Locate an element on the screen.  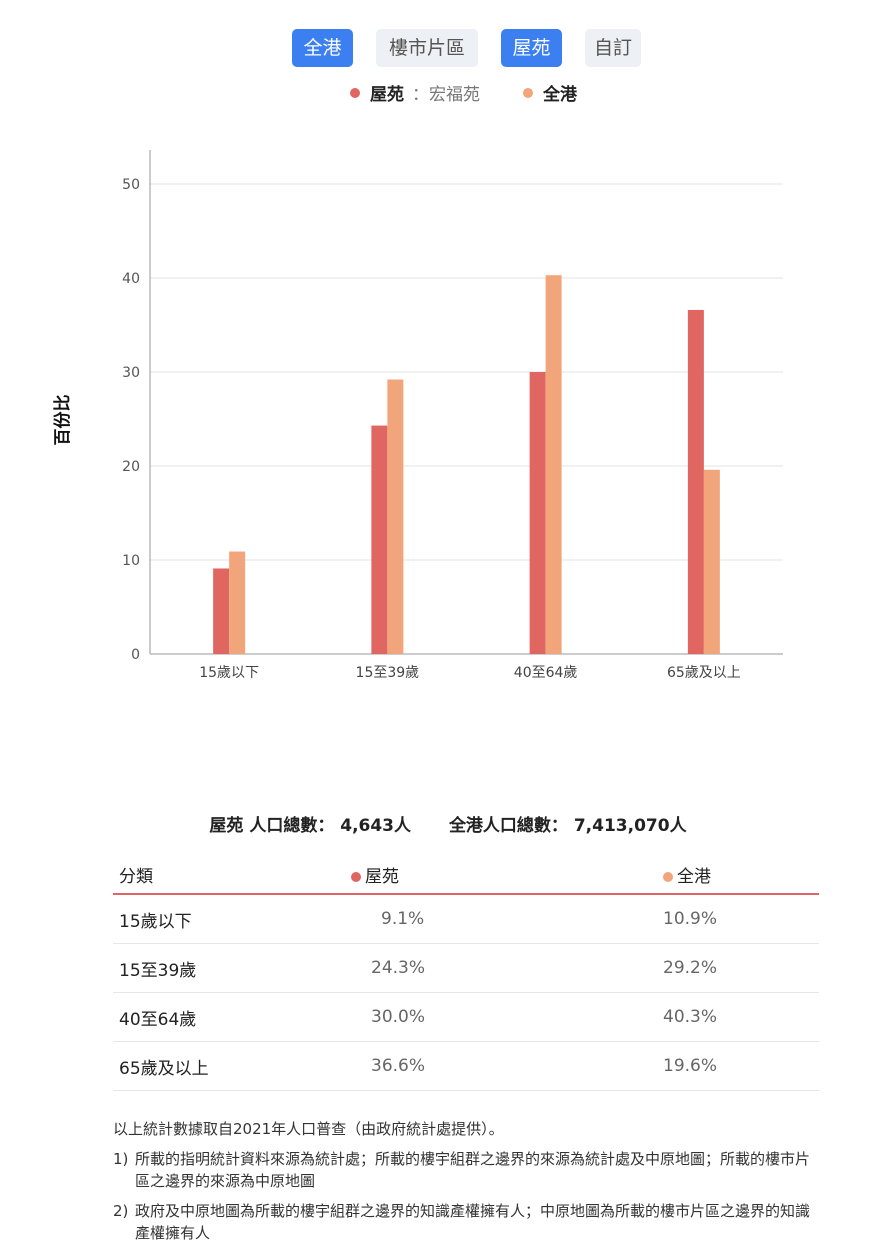
x-tick-label: 15至39歲 is located at coordinates (388, 673).